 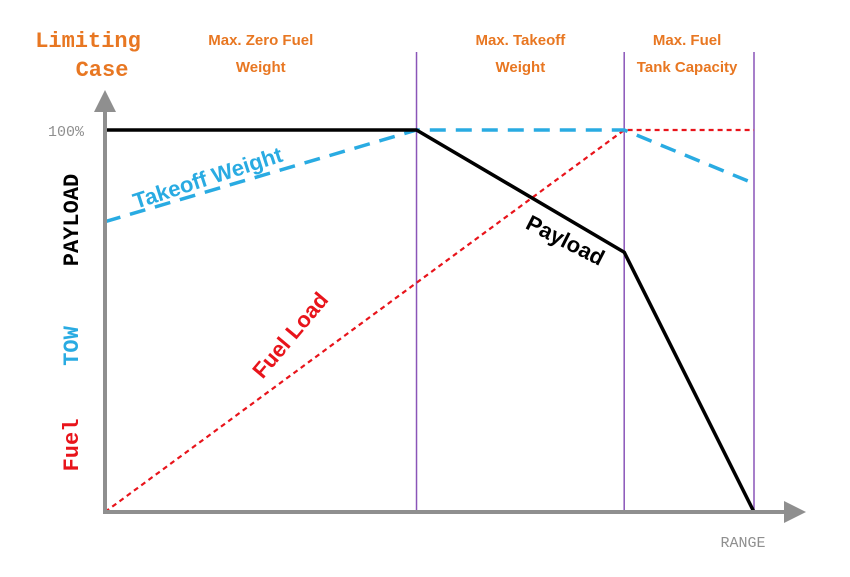 I want to click on region-3-label-line1: Max. Fuel, so click(x=687, y=40).